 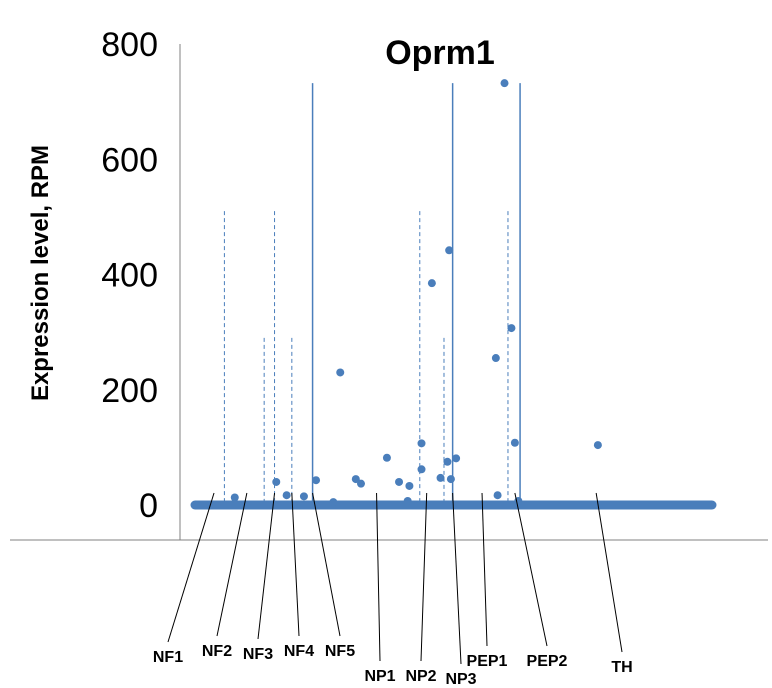 What do you see at coordinates (40, 273) in the screenshot?
I see `y-axis-label: Expression level, RPM` at bounding box center [40, 273].